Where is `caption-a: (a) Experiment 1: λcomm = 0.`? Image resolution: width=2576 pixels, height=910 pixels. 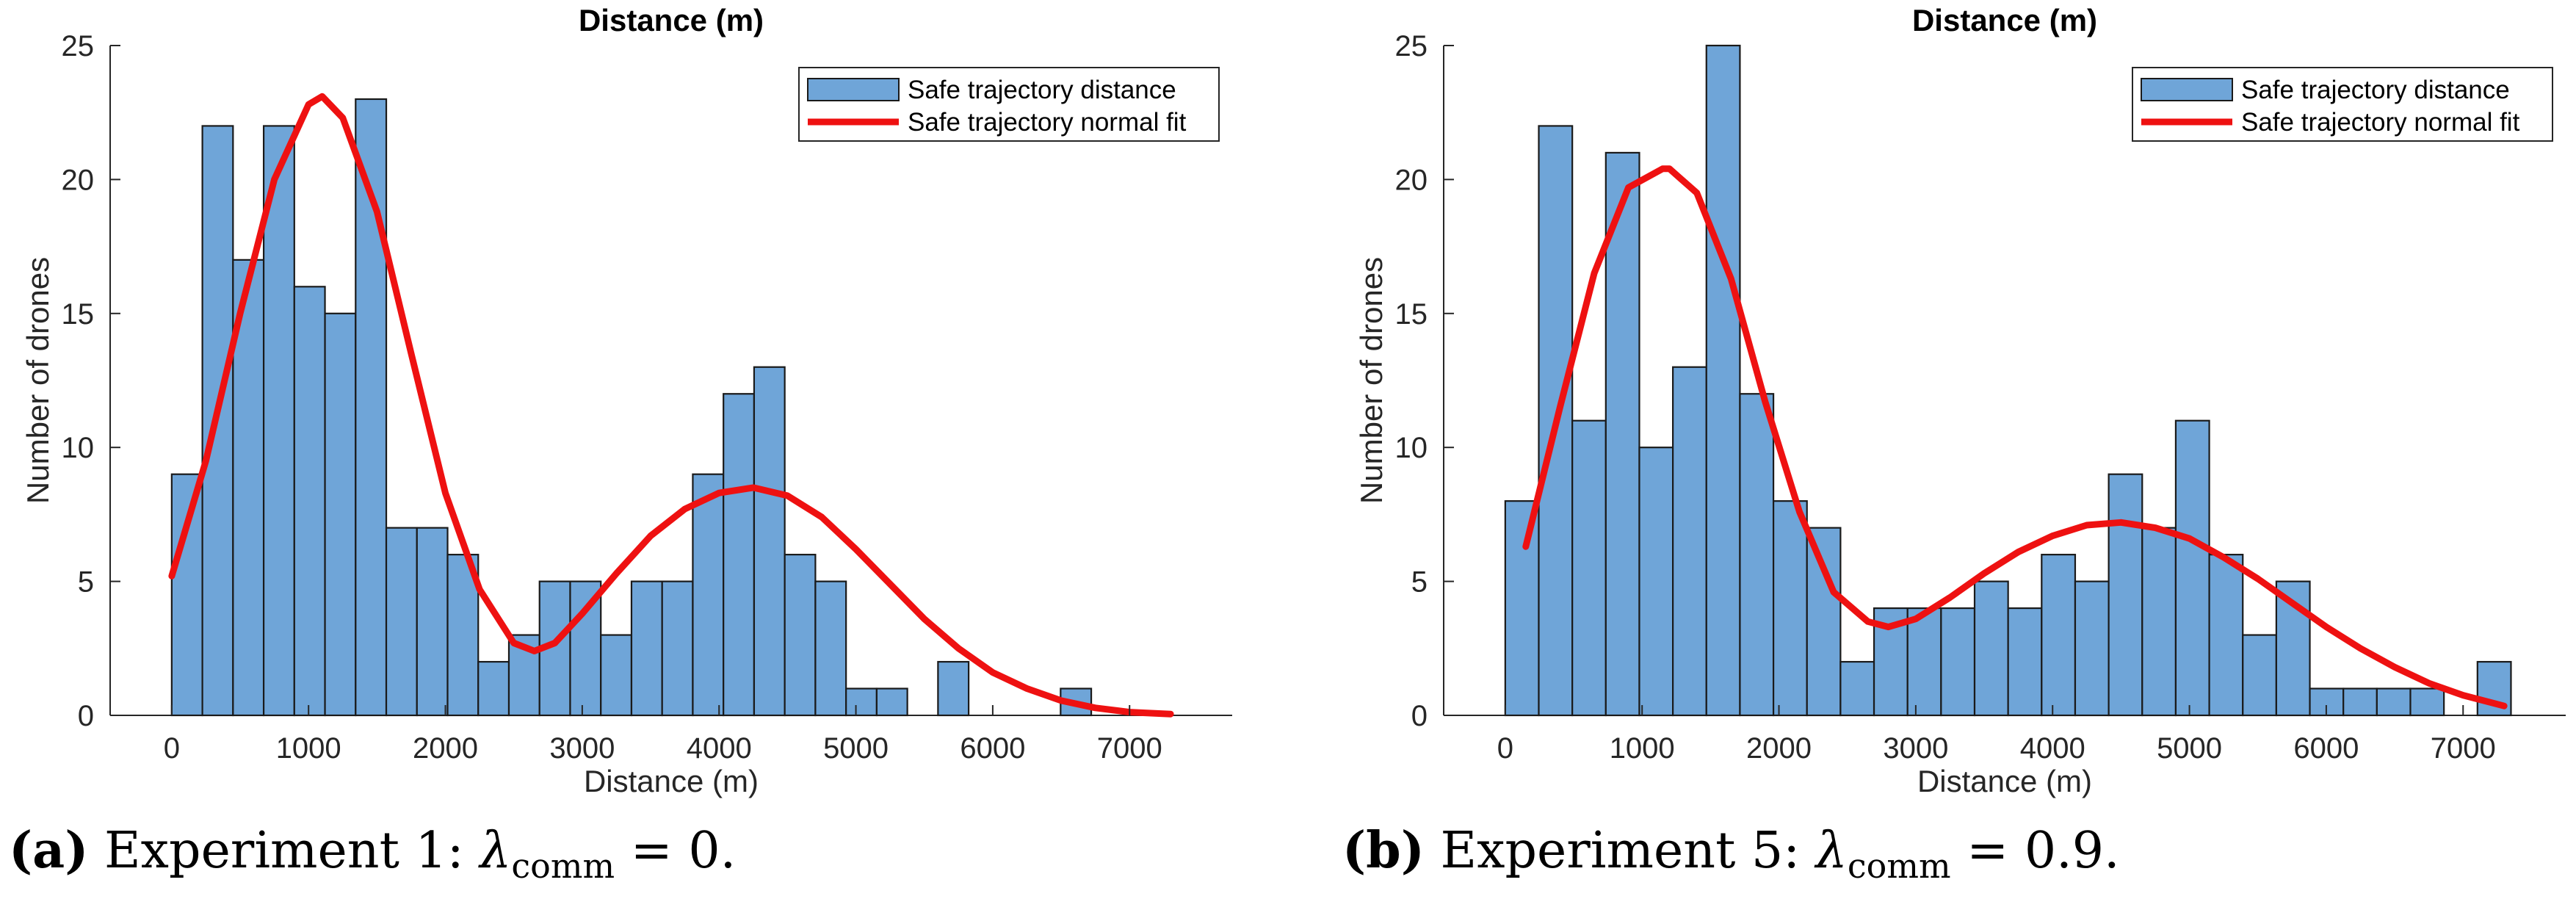 caption-a: (a) Experiment 1: λcomm = 0. is located at coordinates (372, 854).